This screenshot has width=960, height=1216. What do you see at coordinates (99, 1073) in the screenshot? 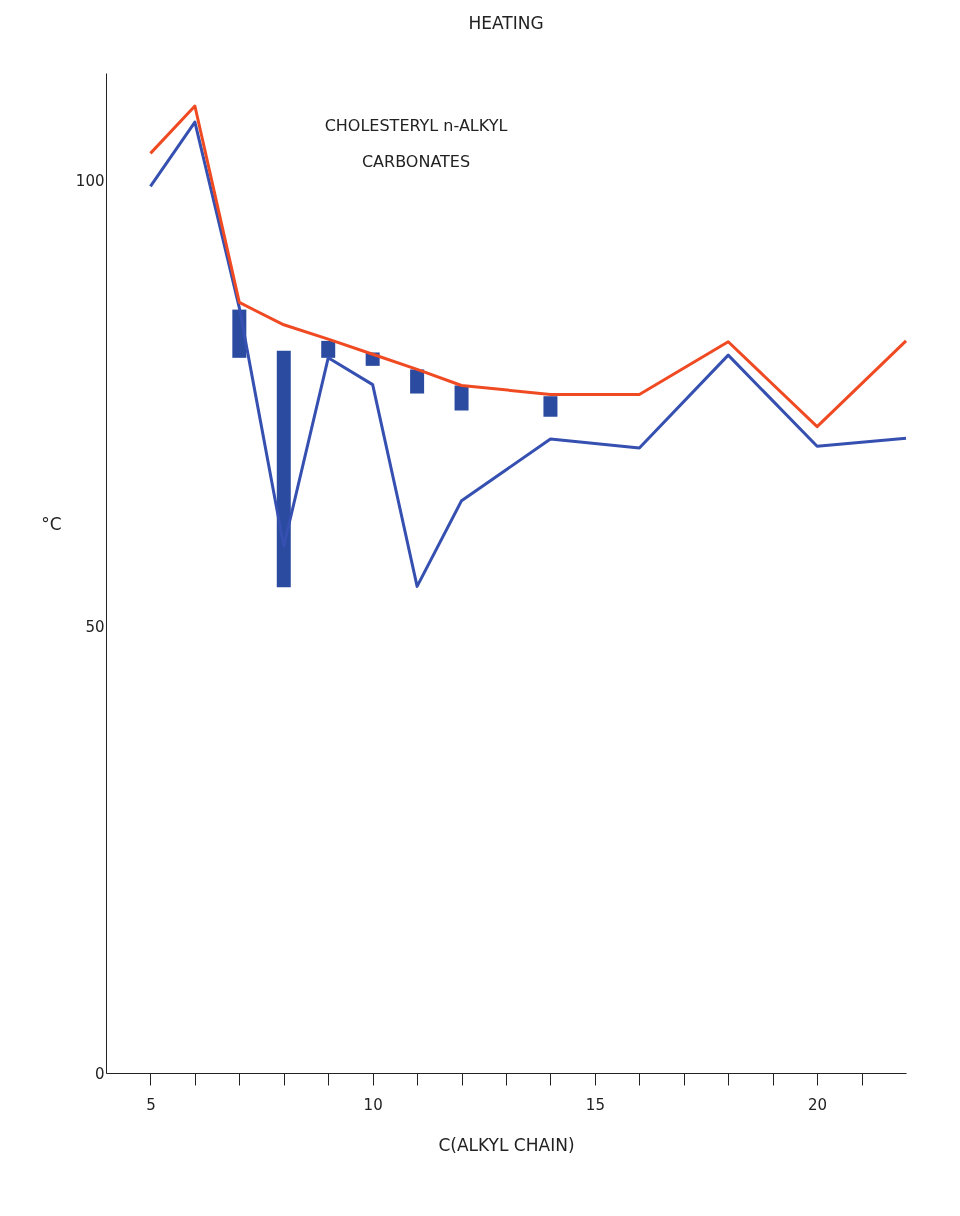
I see `y-tick-label: 0` at bounding box center [99, 1073].